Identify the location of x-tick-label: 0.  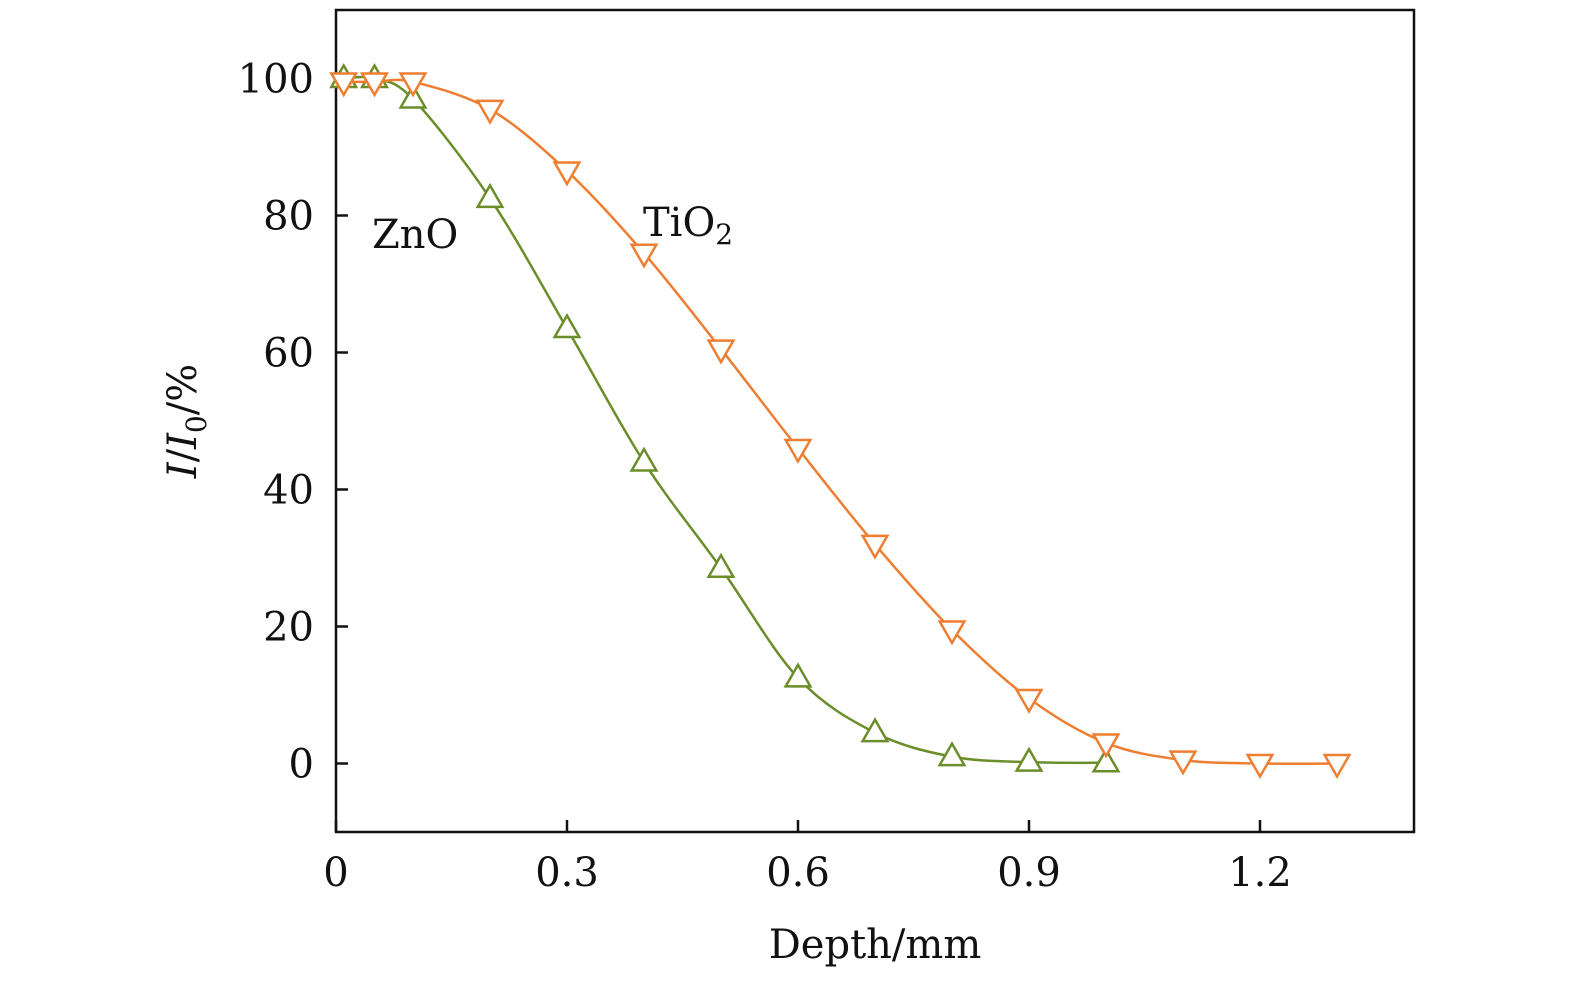
(335, 873).